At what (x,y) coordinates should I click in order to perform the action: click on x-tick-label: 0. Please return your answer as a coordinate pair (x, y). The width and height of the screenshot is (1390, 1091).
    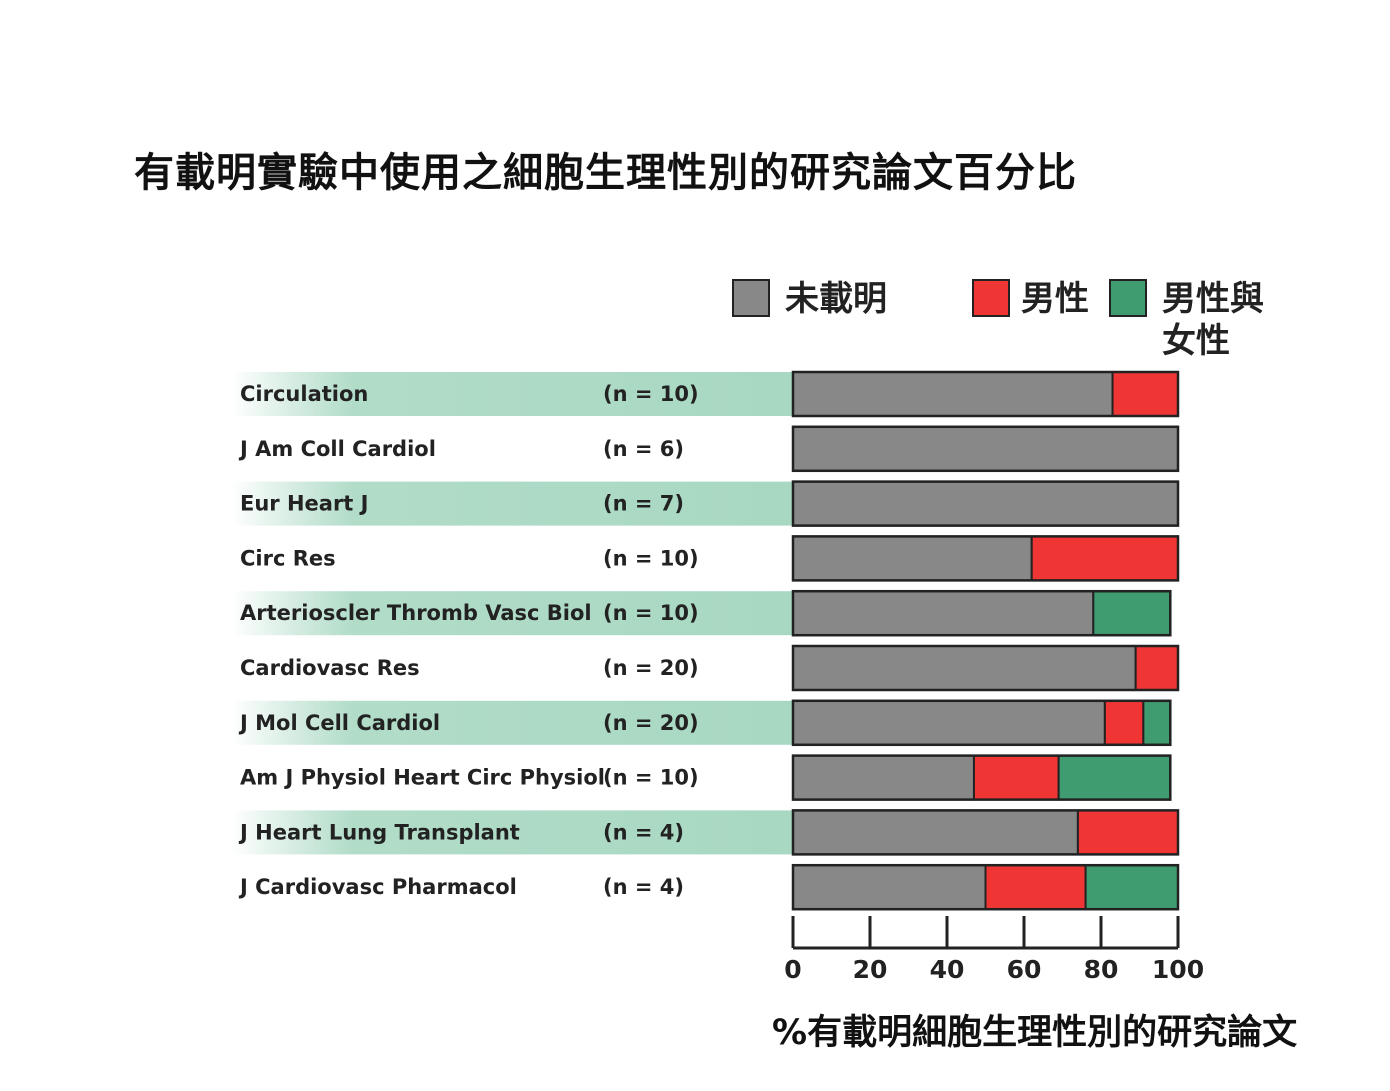
    Looking at the image, I should click on (792, 969).